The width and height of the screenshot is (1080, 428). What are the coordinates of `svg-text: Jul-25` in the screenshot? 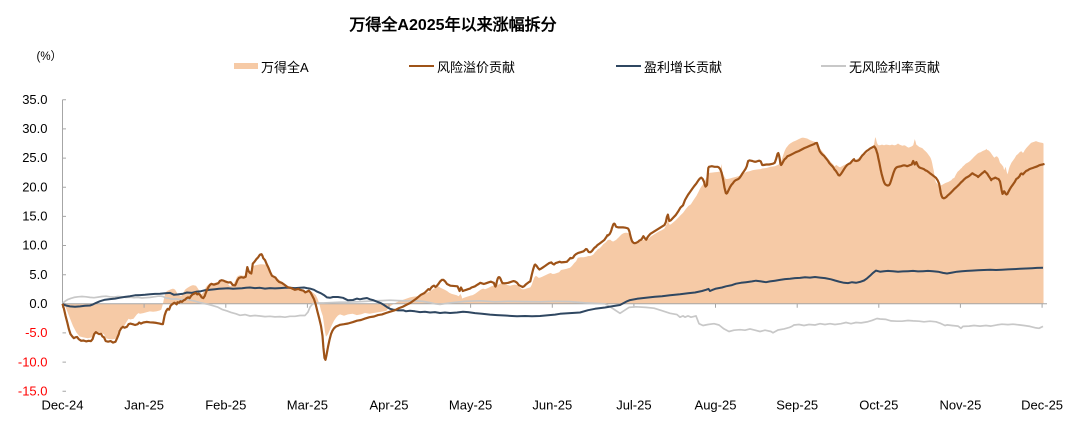 It's located at (633, 405).